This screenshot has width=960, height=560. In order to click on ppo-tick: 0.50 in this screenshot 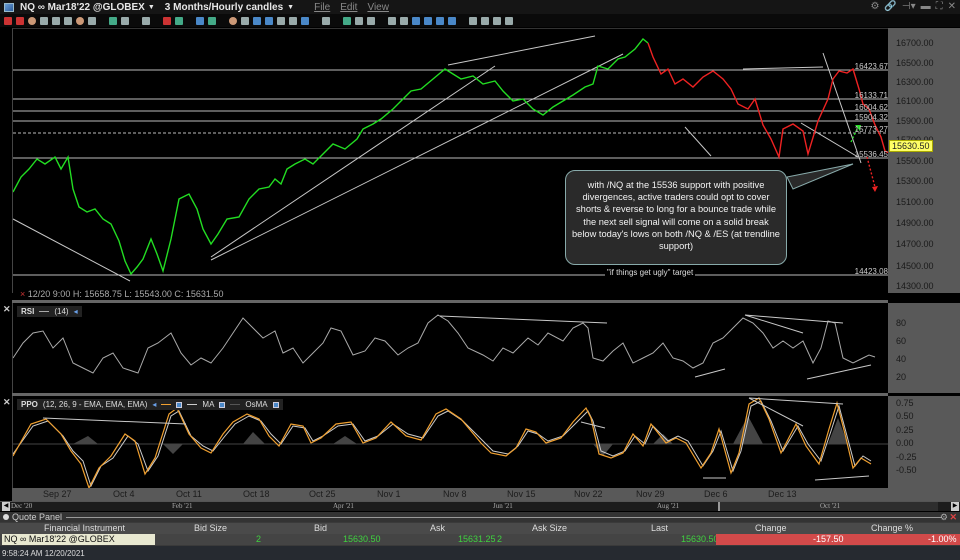, I will do `click(905, 416)`.